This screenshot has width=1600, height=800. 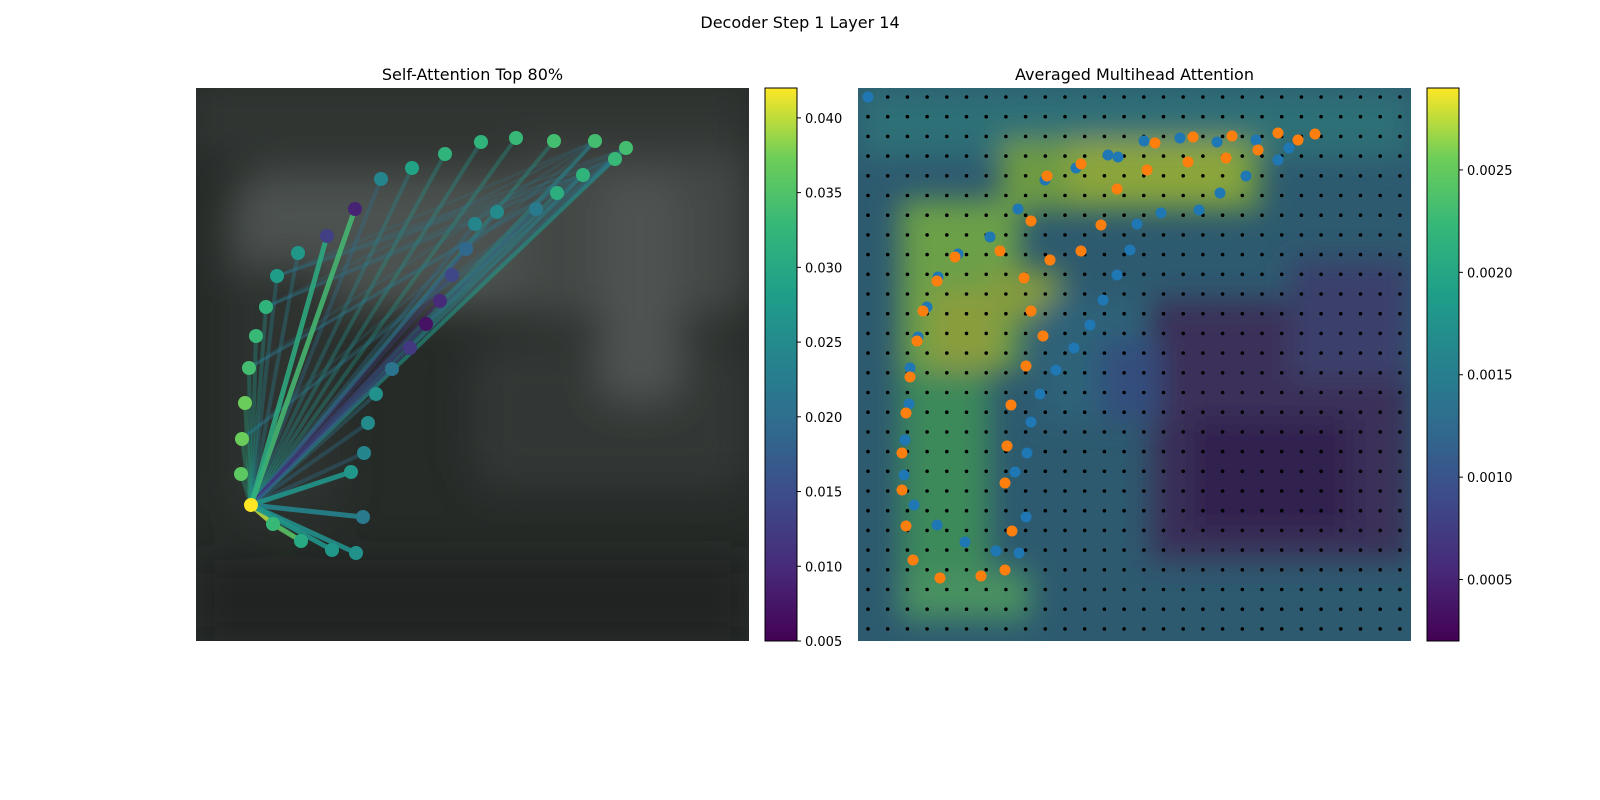 I want to click on colorbar-ticks: 0.0005 0.0010 0.0015 0.0020 0.0025, so click(x=1486, y=376).